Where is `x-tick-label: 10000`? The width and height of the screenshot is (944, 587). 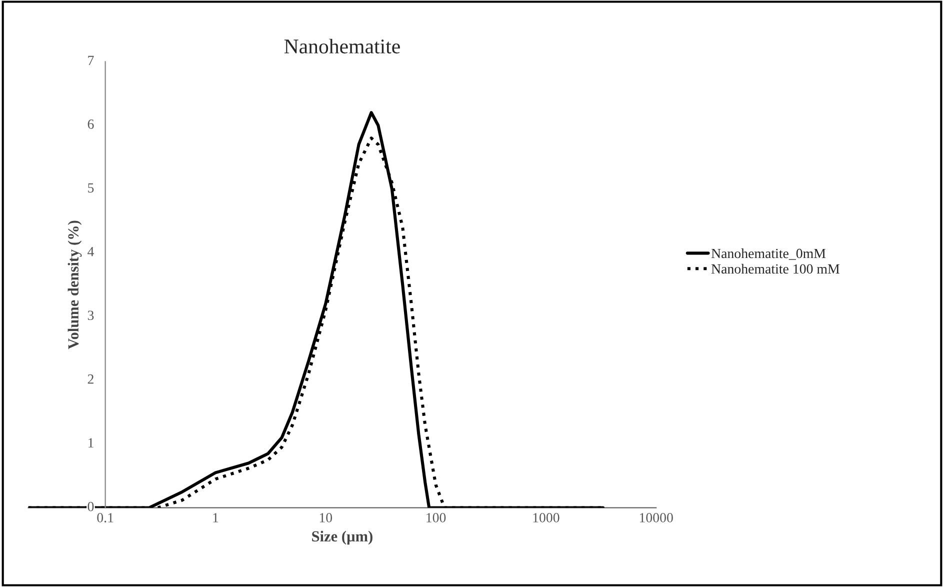 x-tick-label: 10000 is located at coordinates (656, 517).